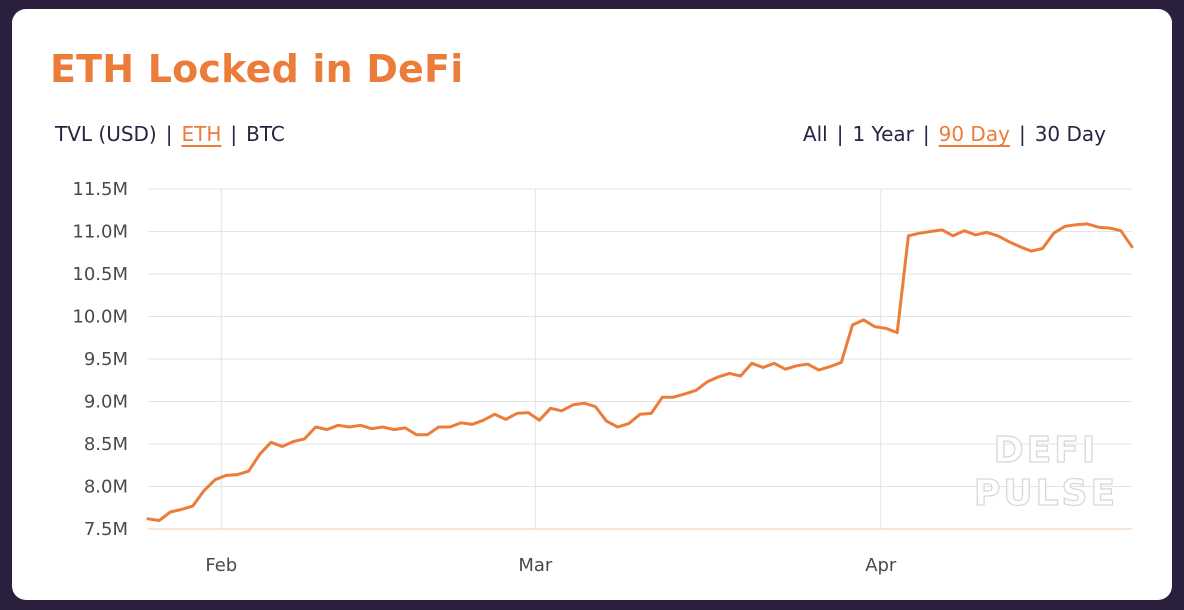 The width and height of the screenshot is (1184, 610). I want to click on y-tick-label: 8.5M, so click(106, 444).